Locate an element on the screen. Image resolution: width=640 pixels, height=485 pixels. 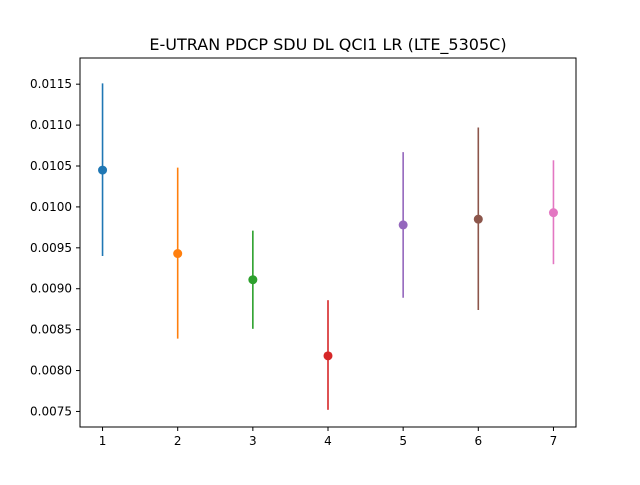
y-tick-label: 0.0095 is located at coordinates (51, 248).